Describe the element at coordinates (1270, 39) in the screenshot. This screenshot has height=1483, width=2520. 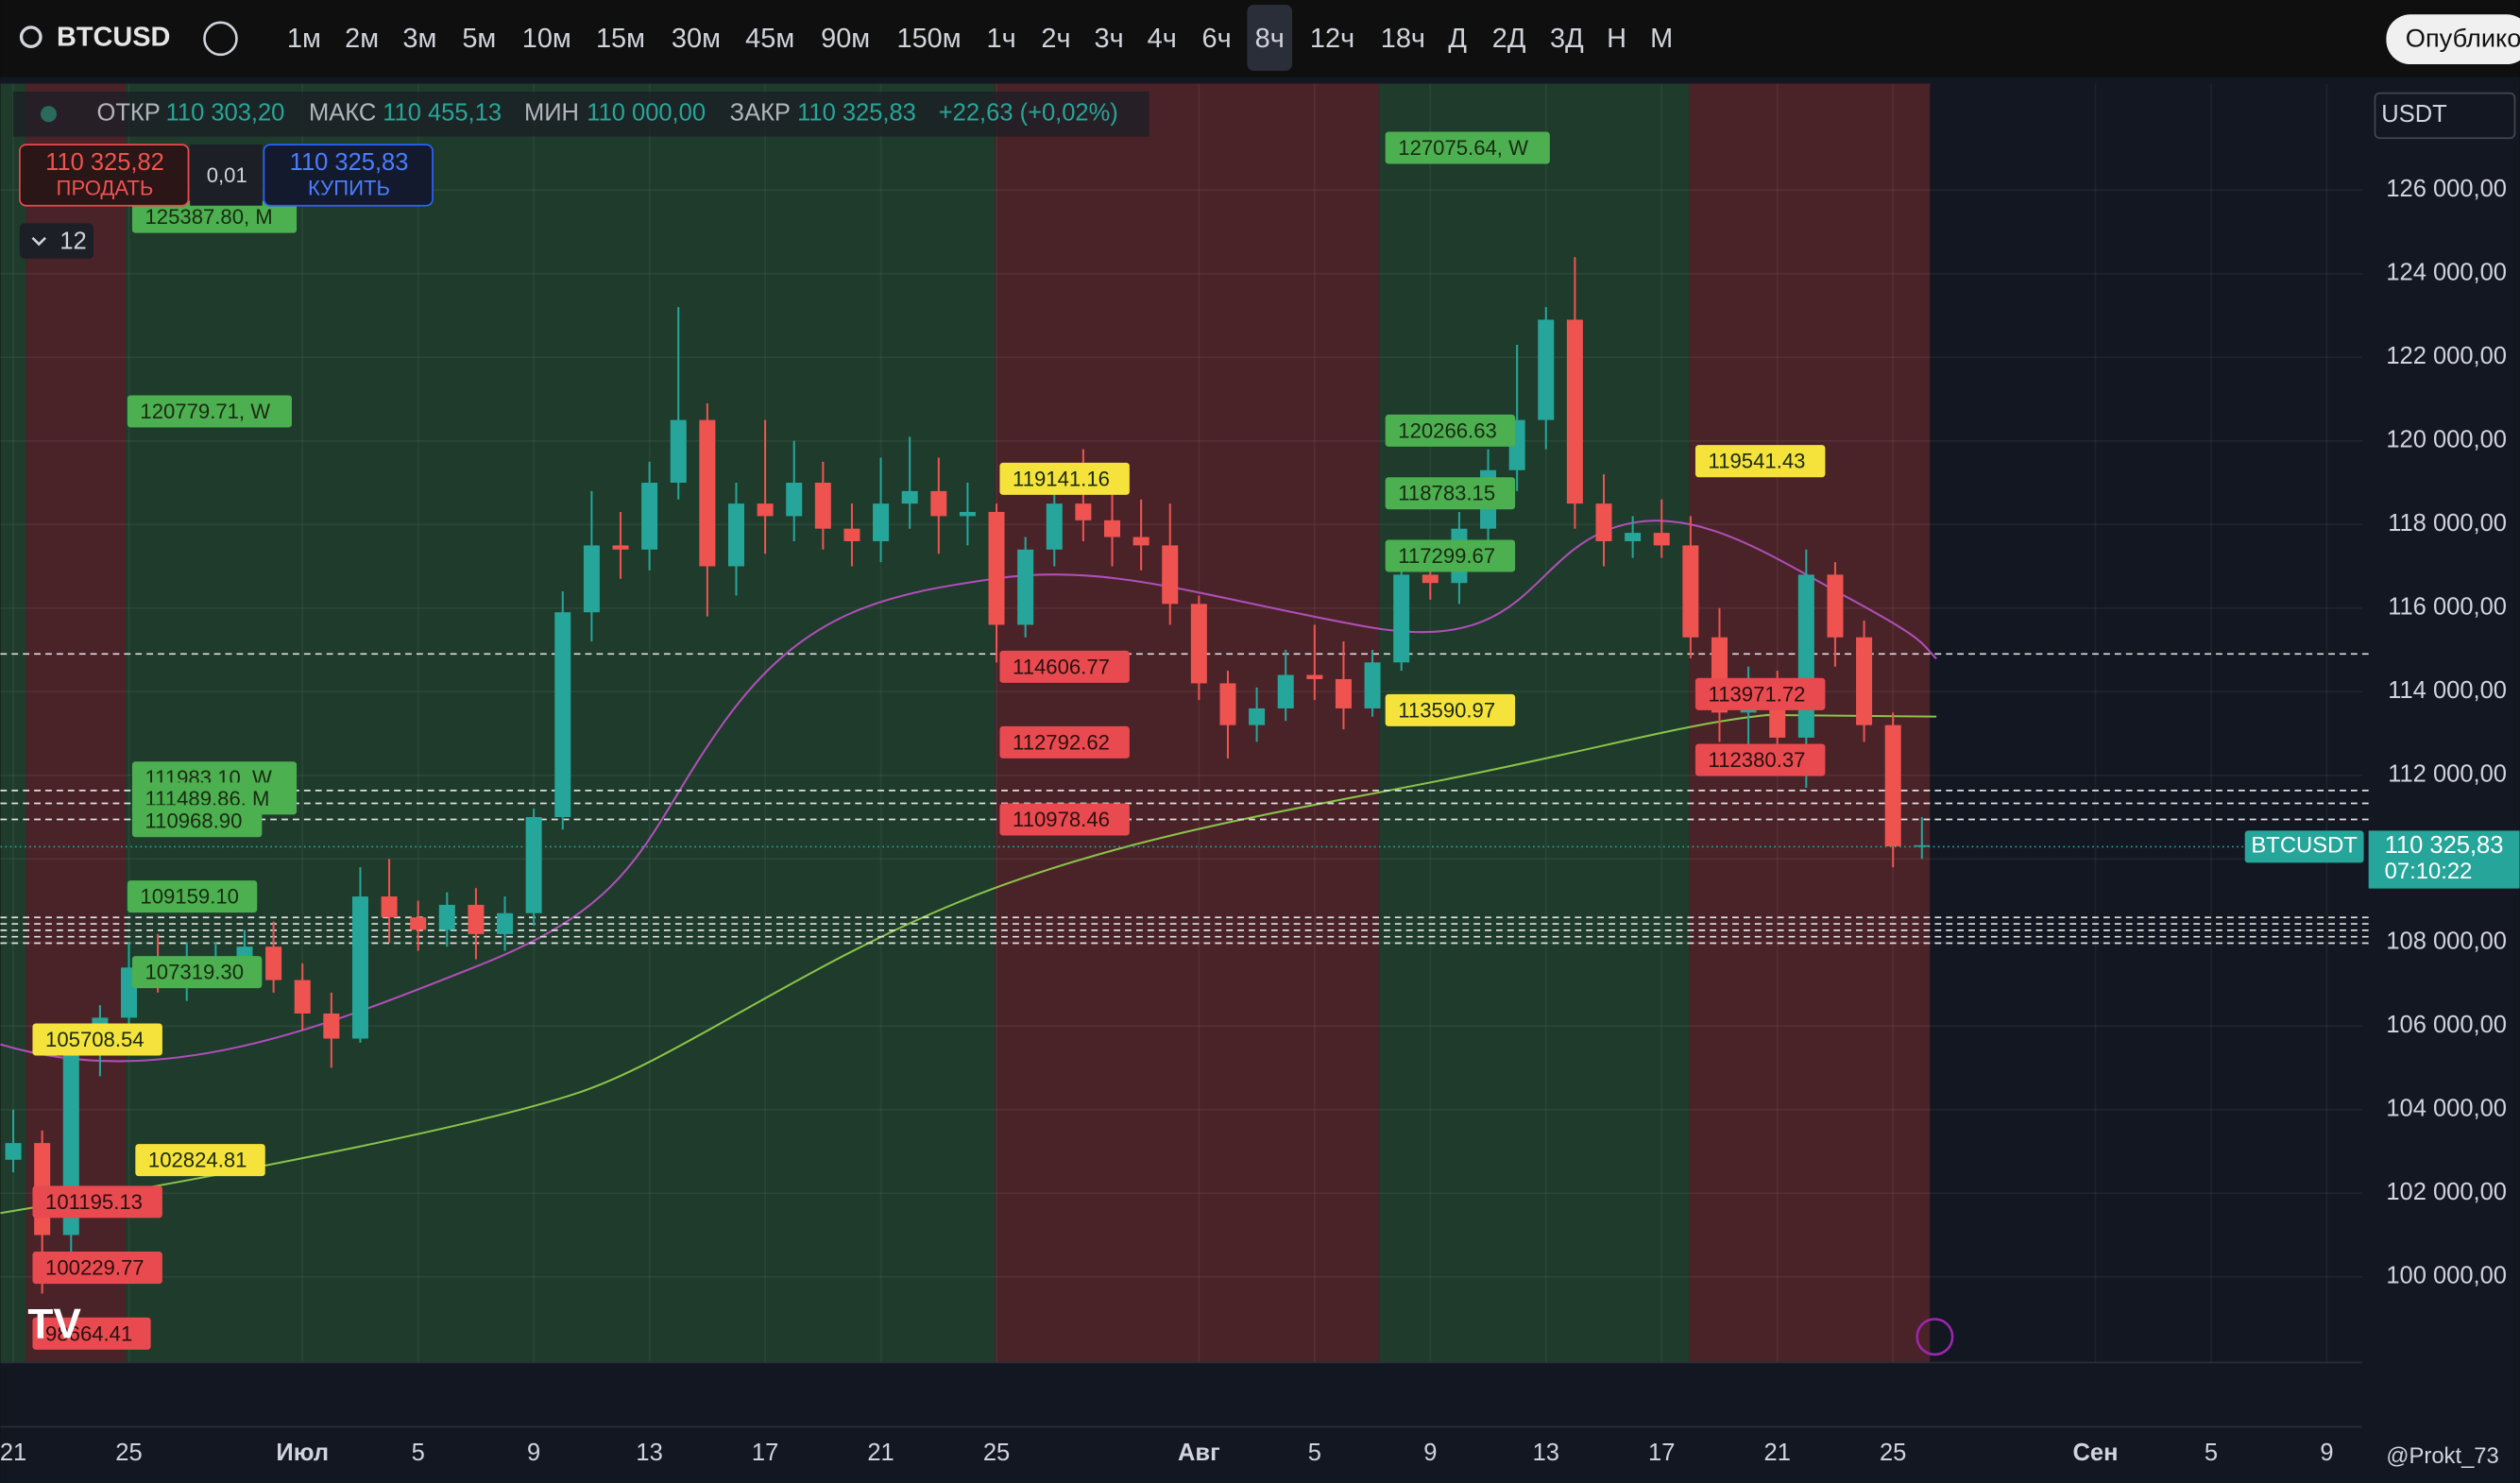
I see `timeframe: 8ч` at that location.